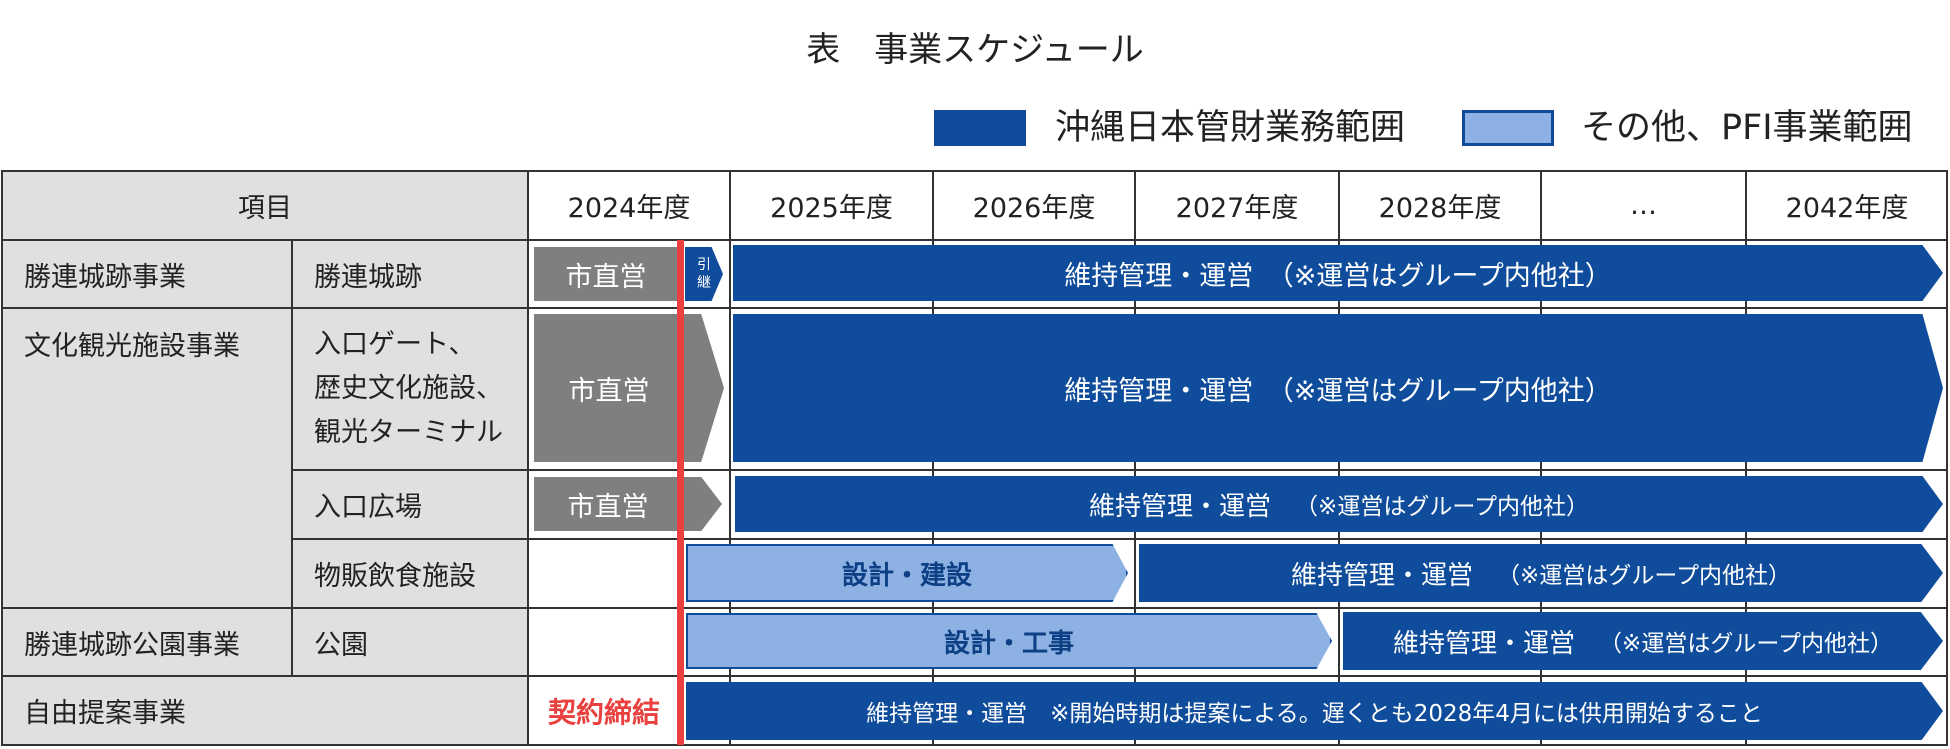  What do you see at coordinates (1440, 208) in the screenshot?
I see `year-header-2028: 2028年度` at bounding box center [1440, 208].